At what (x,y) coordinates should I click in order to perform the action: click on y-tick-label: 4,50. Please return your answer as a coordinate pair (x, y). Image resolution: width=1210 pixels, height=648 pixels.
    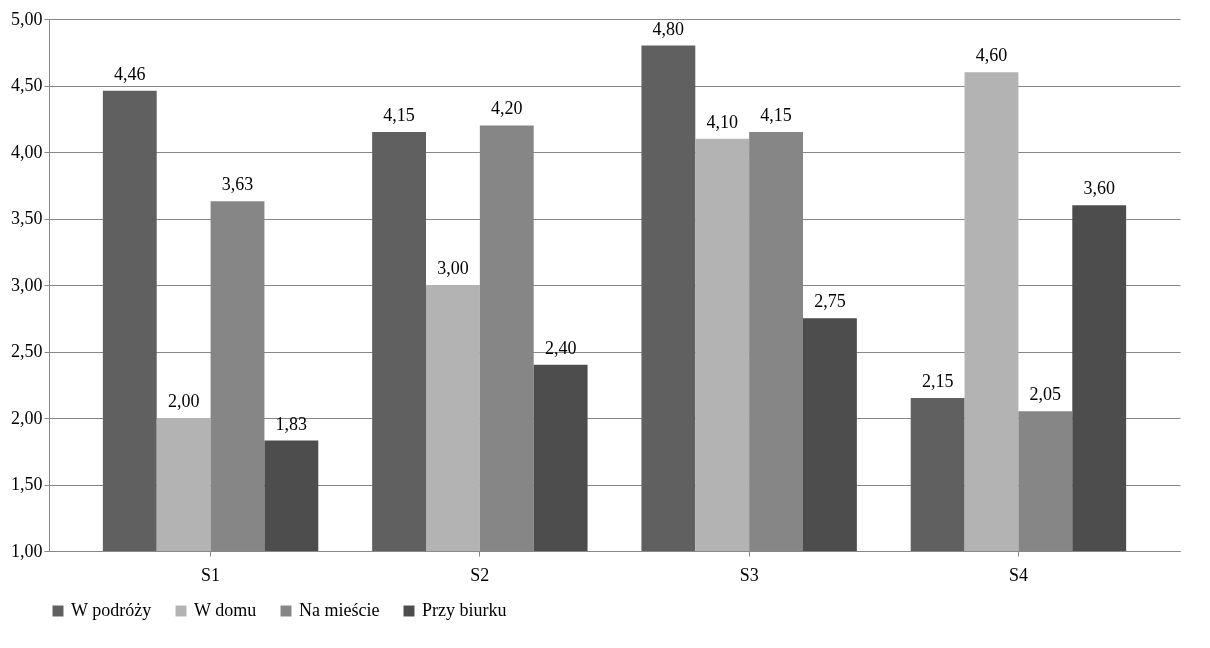
    Looking at the image, I should click on (27, 85).